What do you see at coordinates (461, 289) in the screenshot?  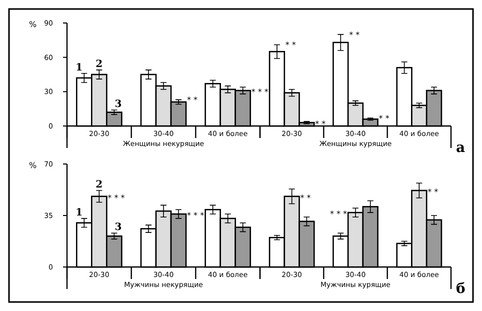 I see `text: б` at bounding box center [461, 289].